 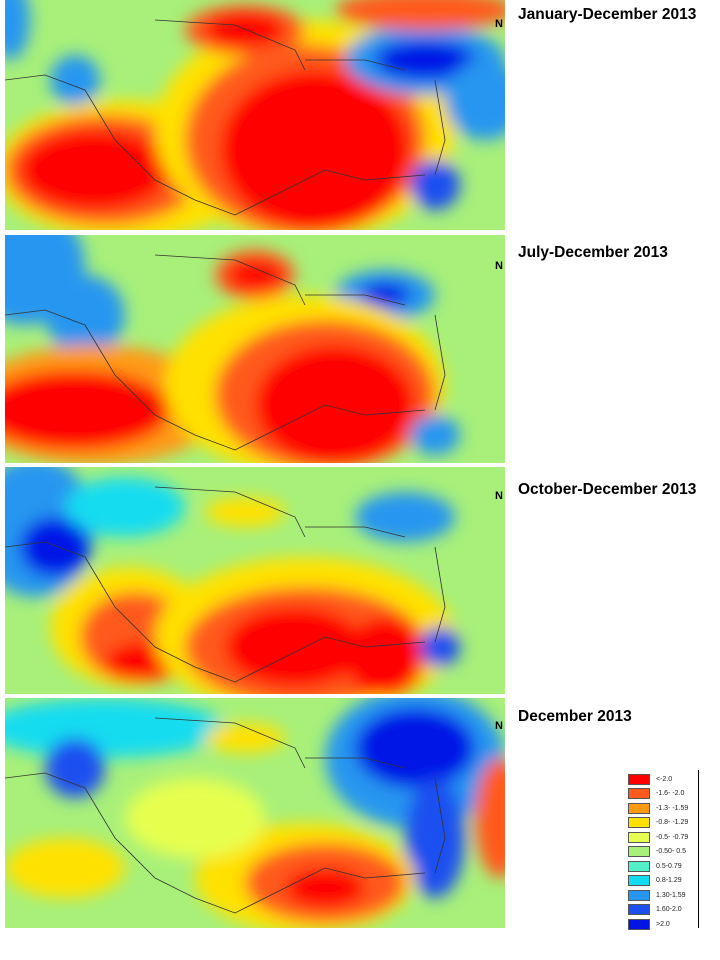 I want to click on anomaly-field, so click(x=232, y=580).